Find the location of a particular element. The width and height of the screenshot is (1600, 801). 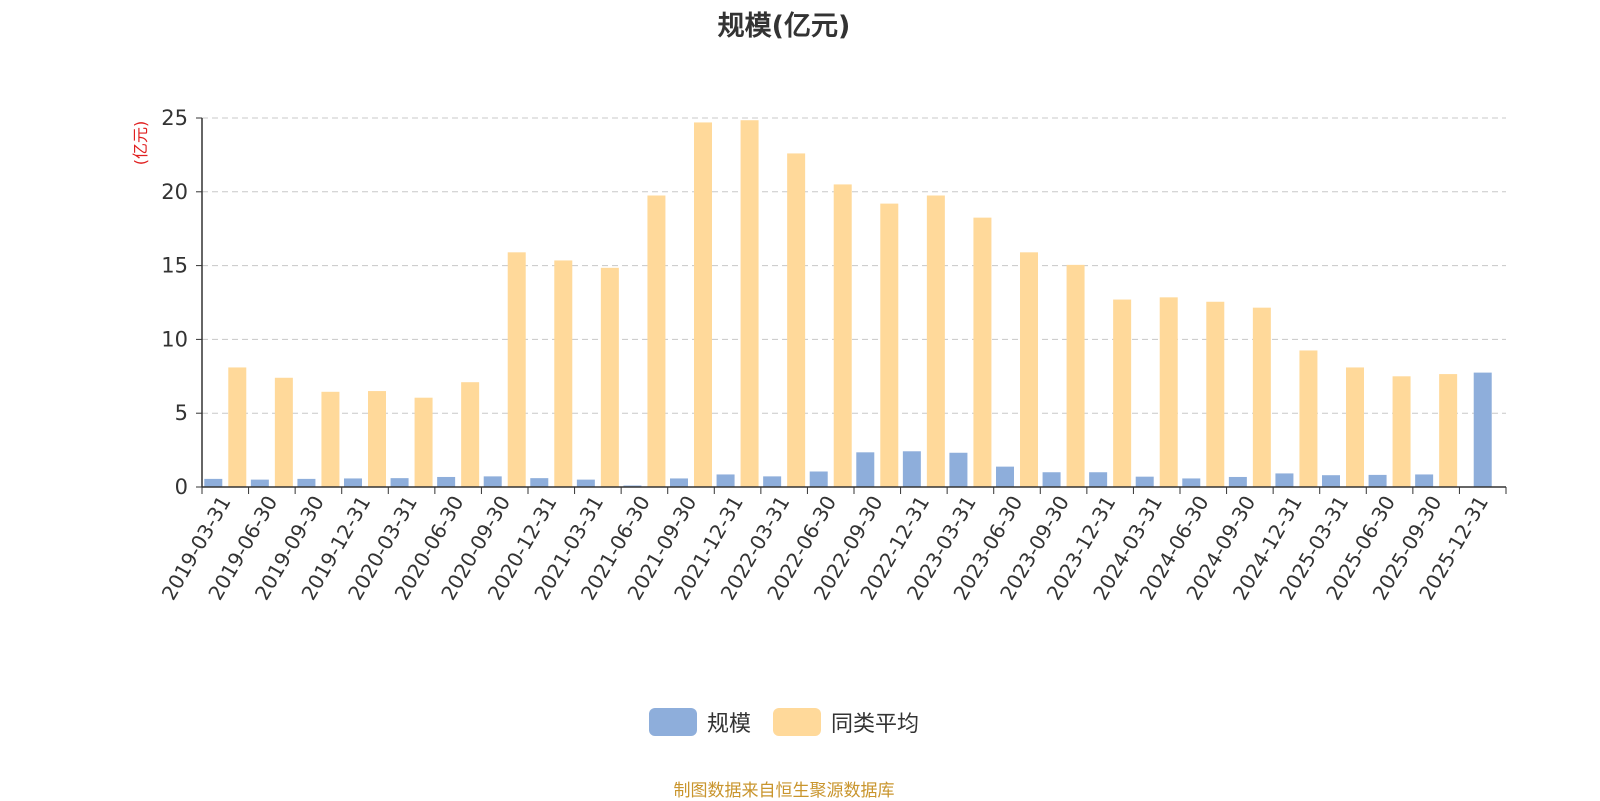

y-axis-label: (亿元) is located at coordinates (140, 143).